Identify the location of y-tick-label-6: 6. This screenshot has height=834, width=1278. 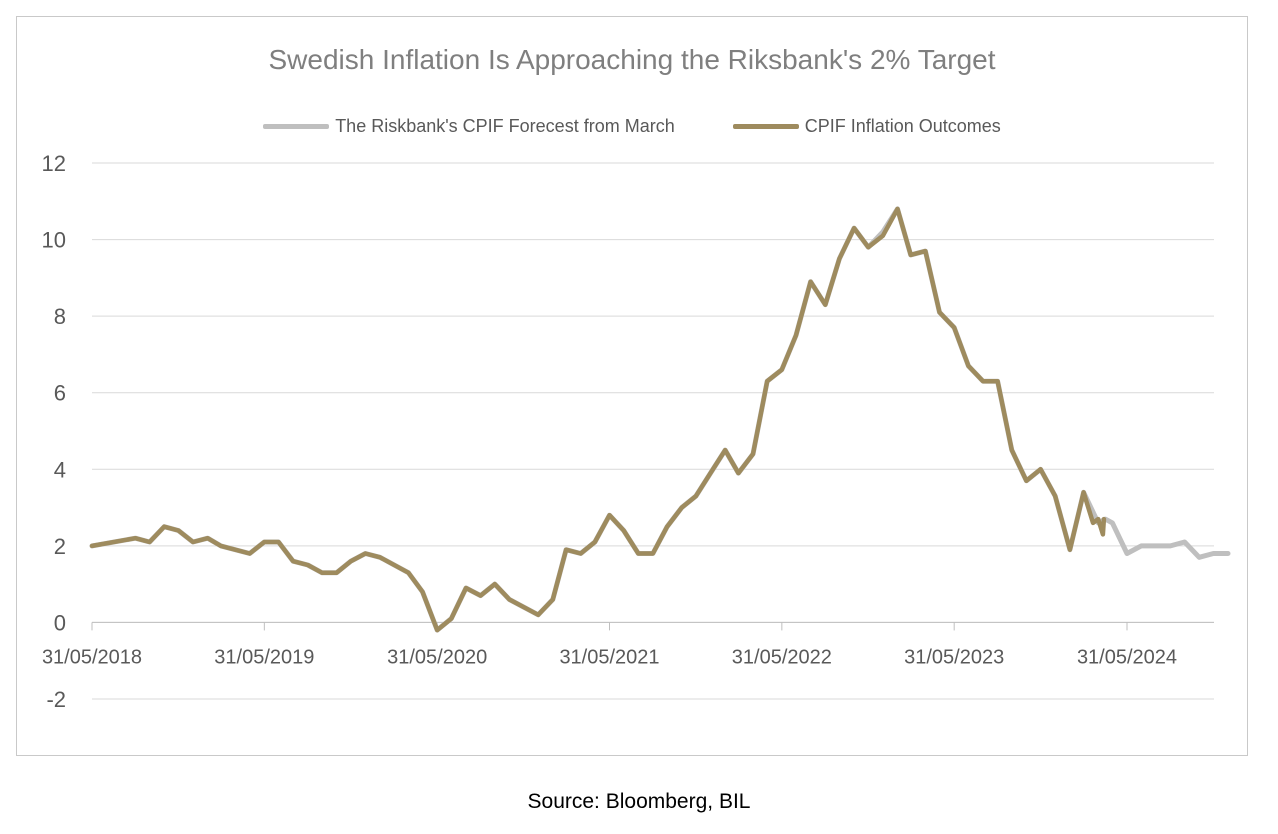
(60, 393).